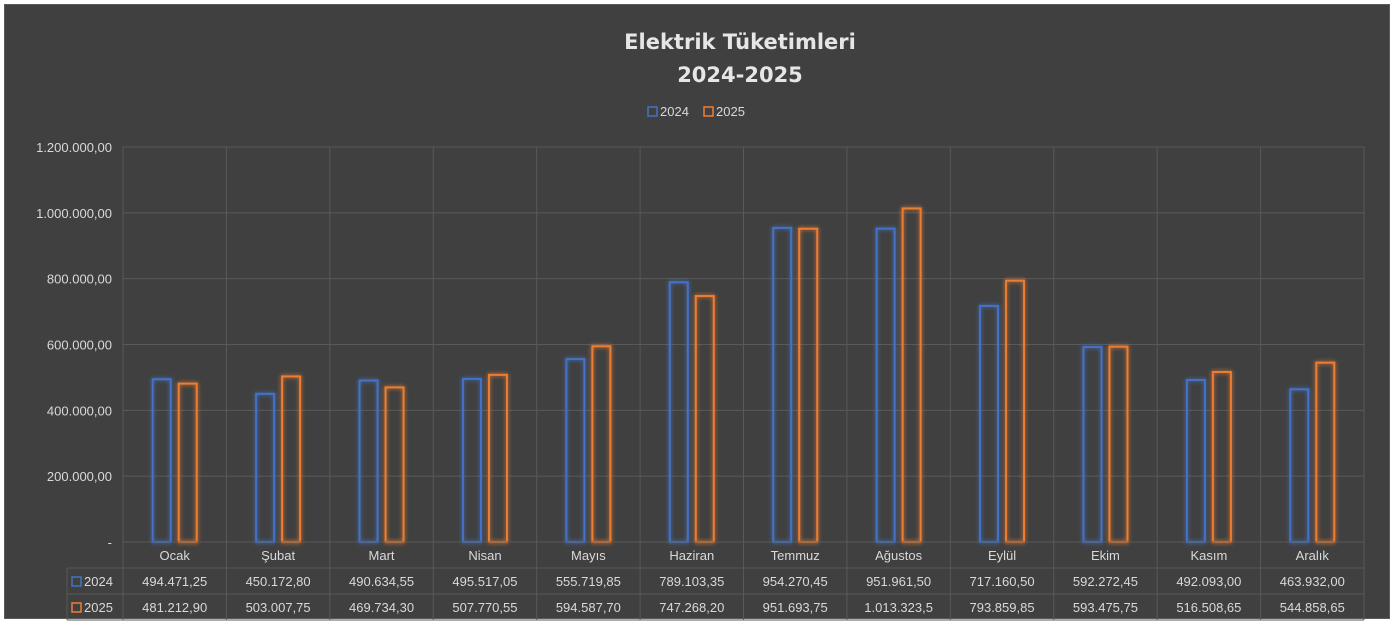  Describe the element at coordinates (898, 607) in the screenshot. I see `table-cell: 1.013.323,5` at that location.